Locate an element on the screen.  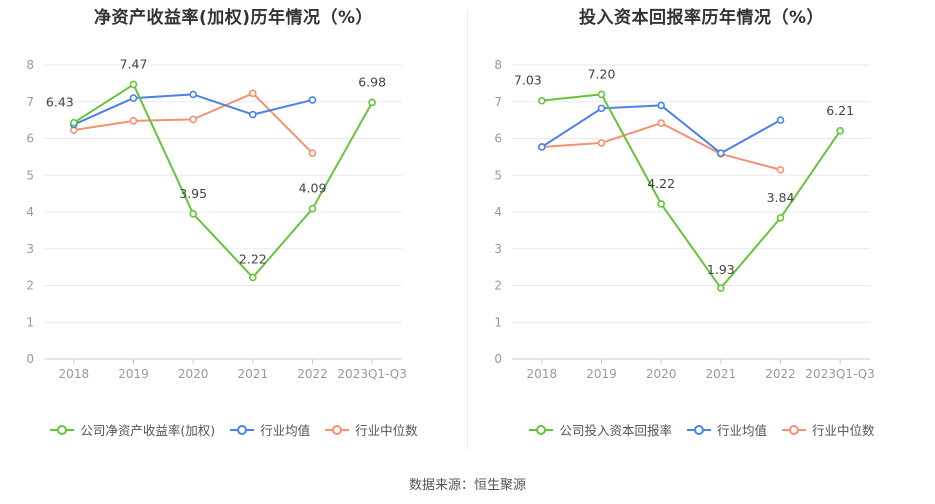
data-label: 7.47 is located at coordinates (134, 63).